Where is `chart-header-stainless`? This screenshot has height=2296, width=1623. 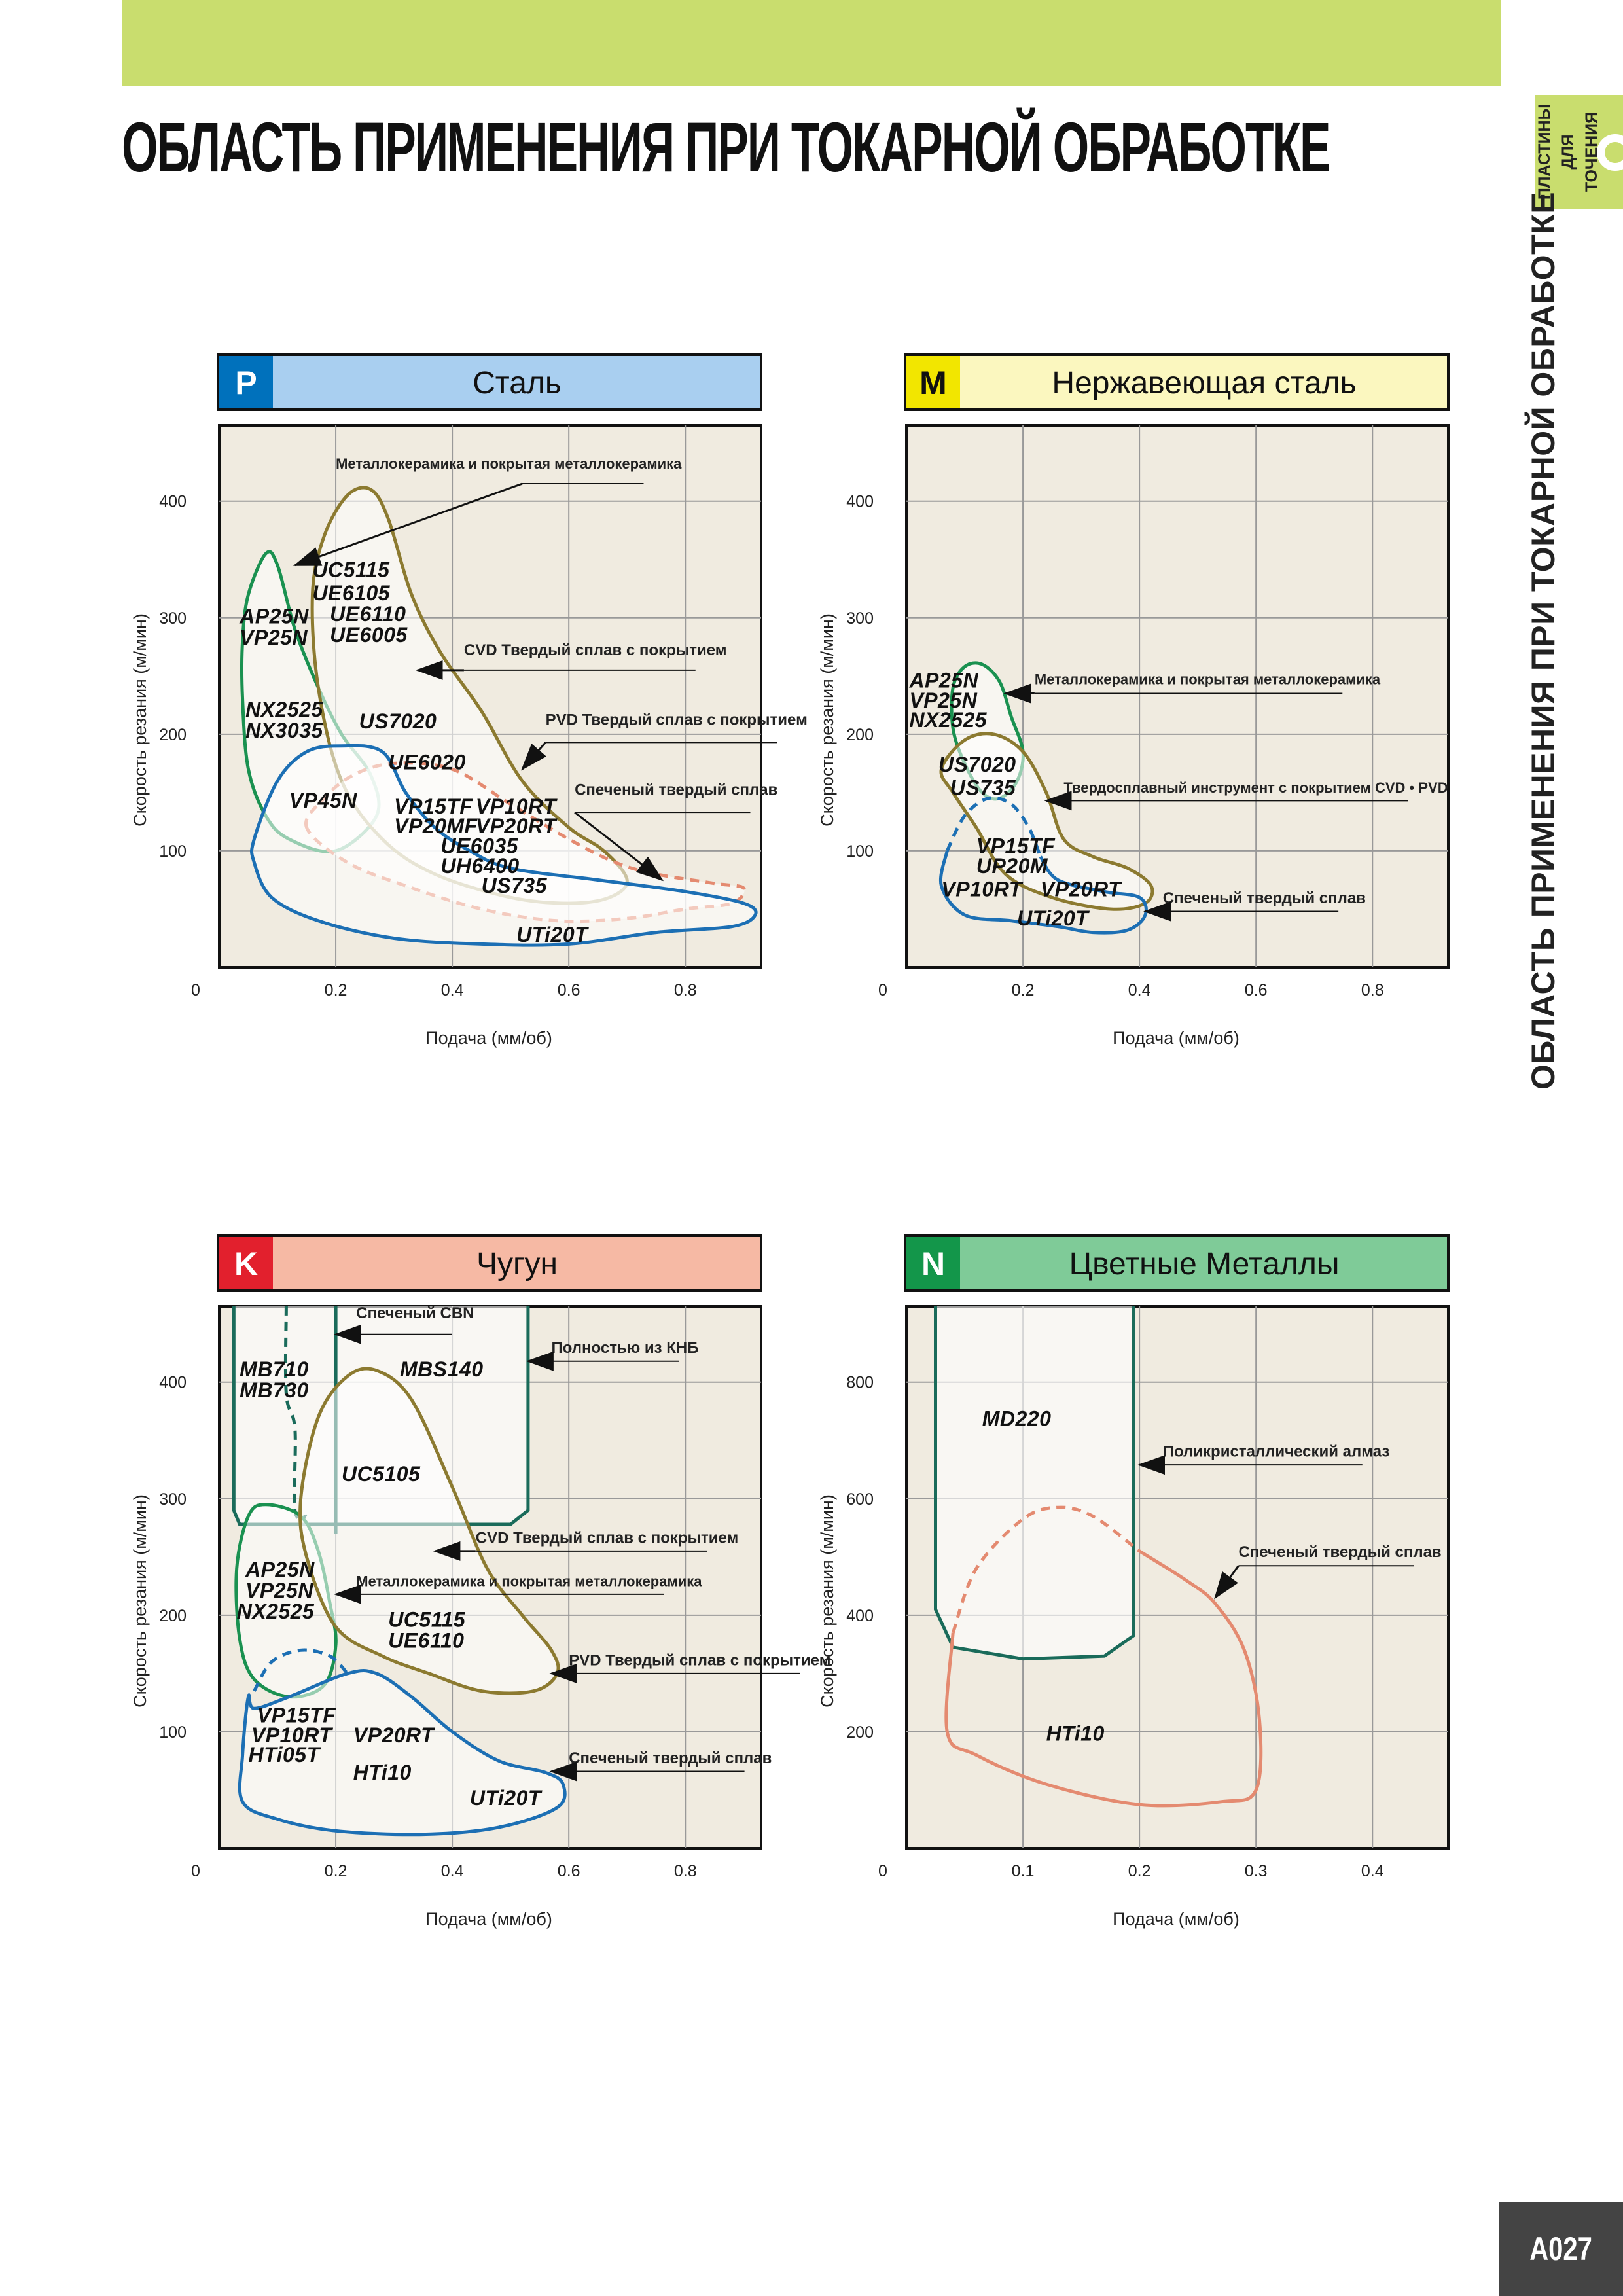
chart-header-stainless is located at coordinates (1177, 382).